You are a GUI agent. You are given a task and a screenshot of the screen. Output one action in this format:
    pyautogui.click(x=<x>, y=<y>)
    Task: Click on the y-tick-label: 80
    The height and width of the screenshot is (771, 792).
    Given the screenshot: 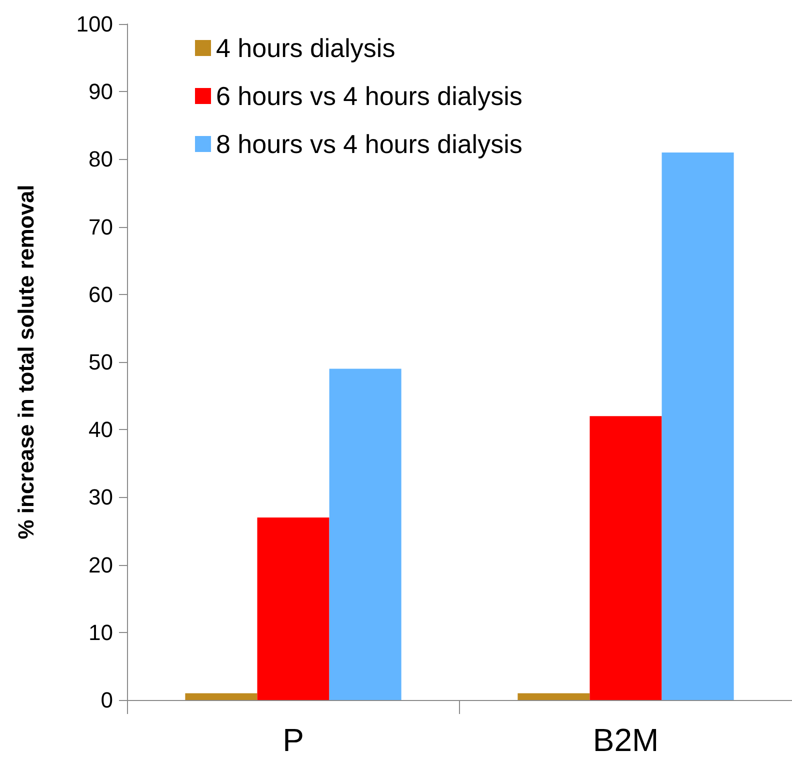 What is the action you would take?
    pyautogui.click(x=100, y=159)
    